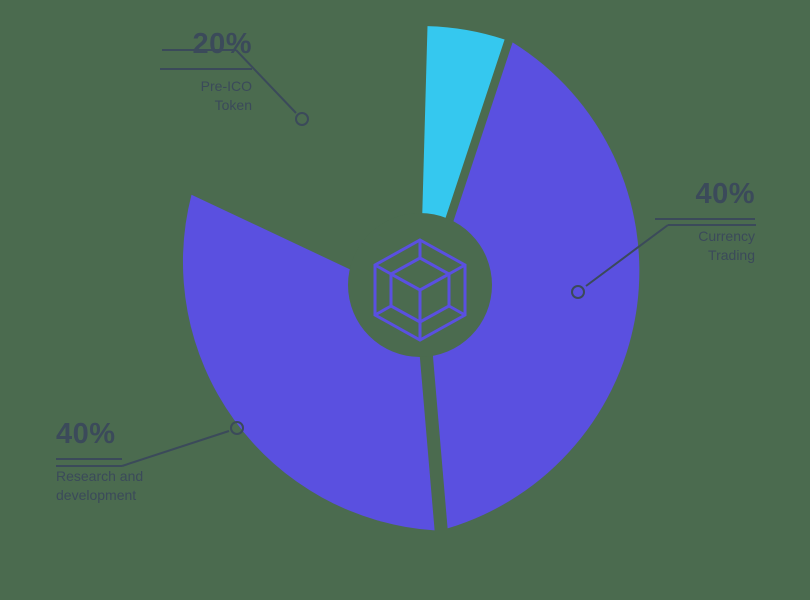 The image size is (810, 600). Describe the element at coordinates (725, 194) in the screenshot. I see `callout-percent-currency: 40%` at that location.